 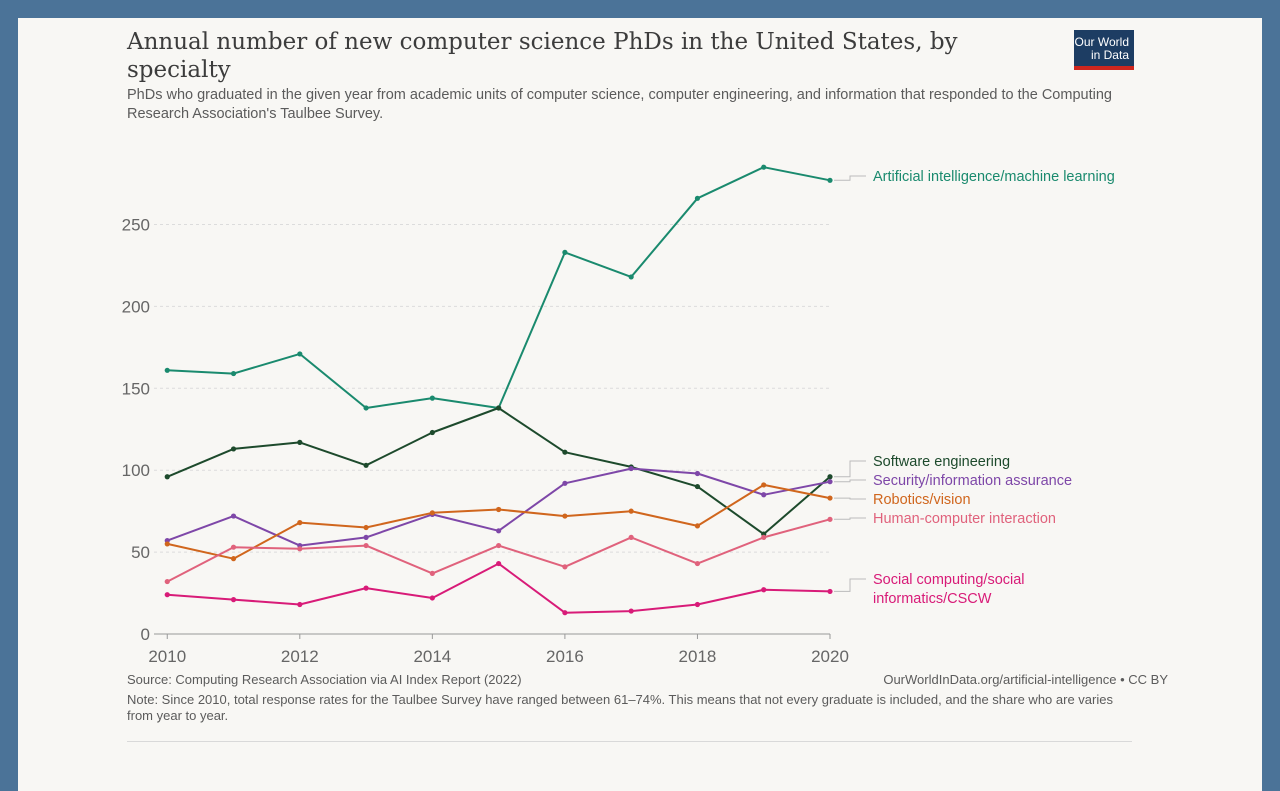 I want to click on owid-logo: Our World in Data, so click(x=1104, y=50).